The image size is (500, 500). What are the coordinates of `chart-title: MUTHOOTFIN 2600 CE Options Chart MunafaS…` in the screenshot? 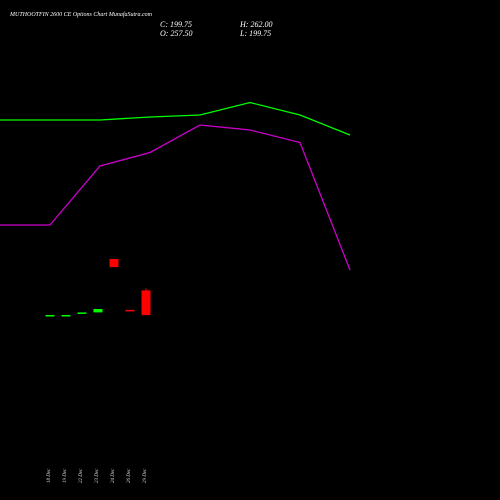 It's located at (81, 14).